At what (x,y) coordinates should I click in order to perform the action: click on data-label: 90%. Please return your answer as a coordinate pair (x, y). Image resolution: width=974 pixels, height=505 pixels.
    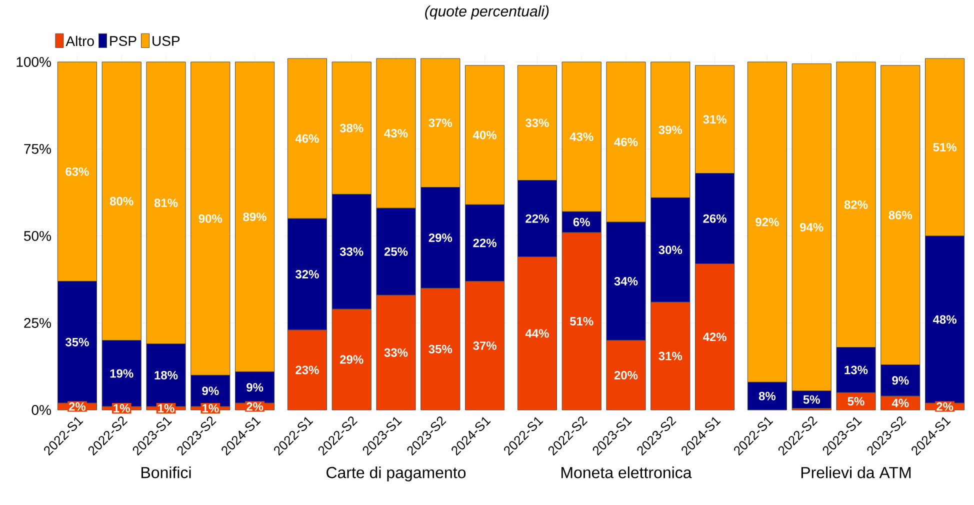
    Looking at the image, I should click on (210, 218).